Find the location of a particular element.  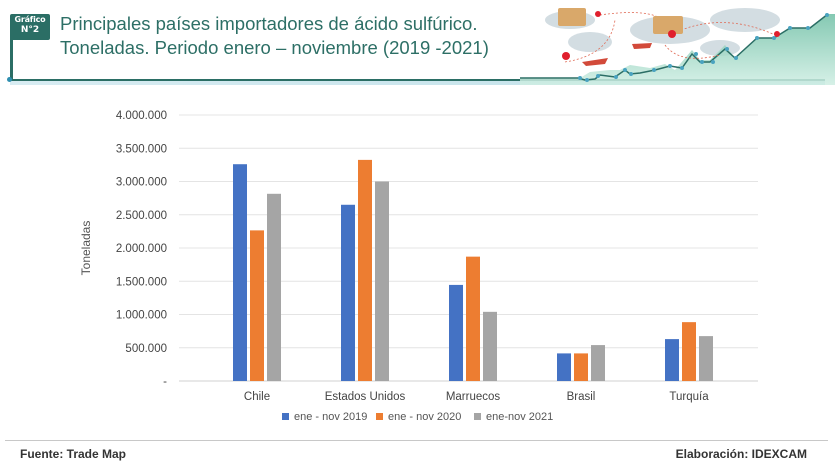

y-tick-label: 1.500.000 is located at coordinates (141, 282).